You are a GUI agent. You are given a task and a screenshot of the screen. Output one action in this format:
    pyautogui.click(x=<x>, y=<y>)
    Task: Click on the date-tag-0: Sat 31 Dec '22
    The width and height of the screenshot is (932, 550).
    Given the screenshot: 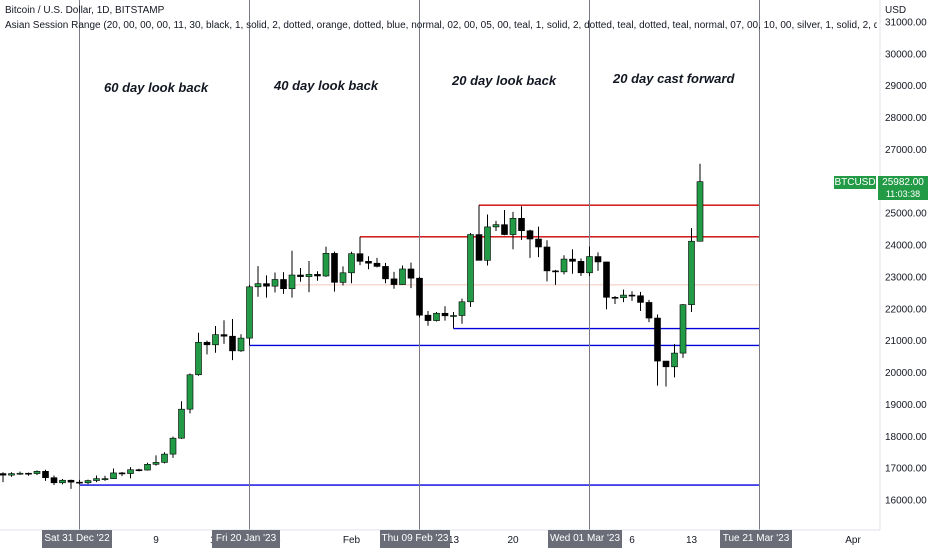 What is the action you would take?
    pyautogui.click(x=77, y=539)
    